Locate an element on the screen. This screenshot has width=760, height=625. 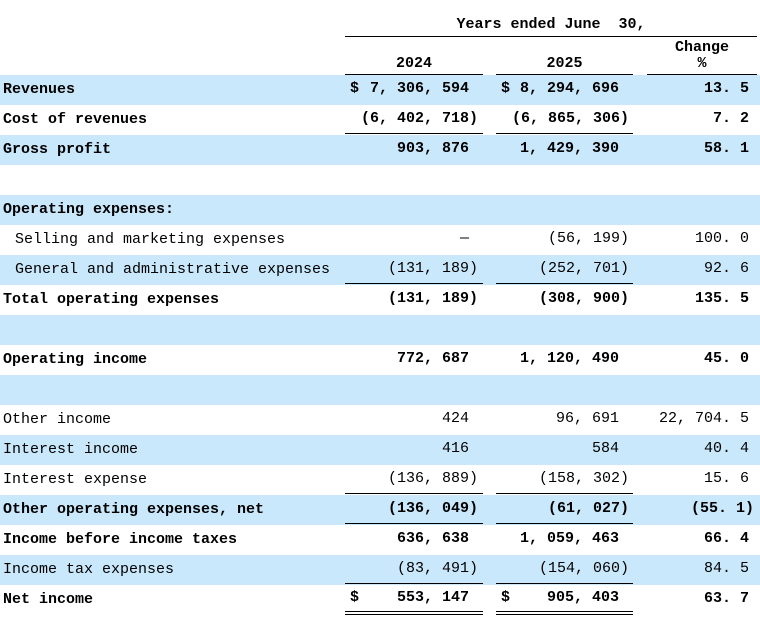
value: 22, 704. 5 is located at coordinates (703, 418).